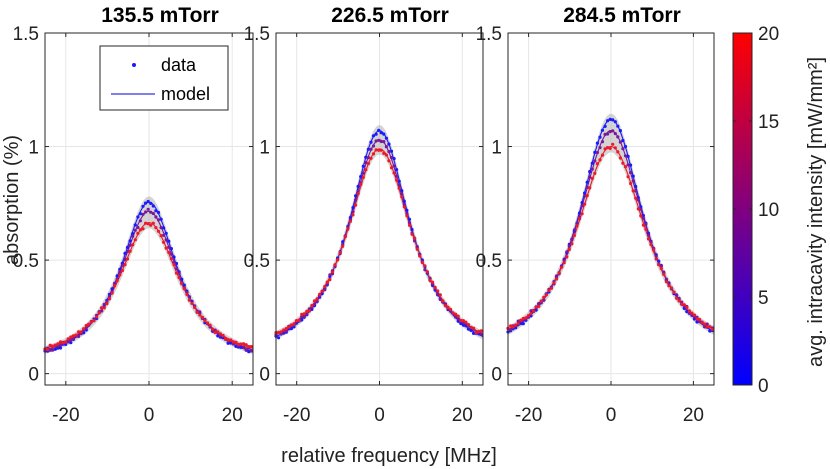  Describe the element at coordinates (816, 212) in the screenshot. I see `colorbar-label: avg. intracavity intensity [mW/mm²]` at that location.